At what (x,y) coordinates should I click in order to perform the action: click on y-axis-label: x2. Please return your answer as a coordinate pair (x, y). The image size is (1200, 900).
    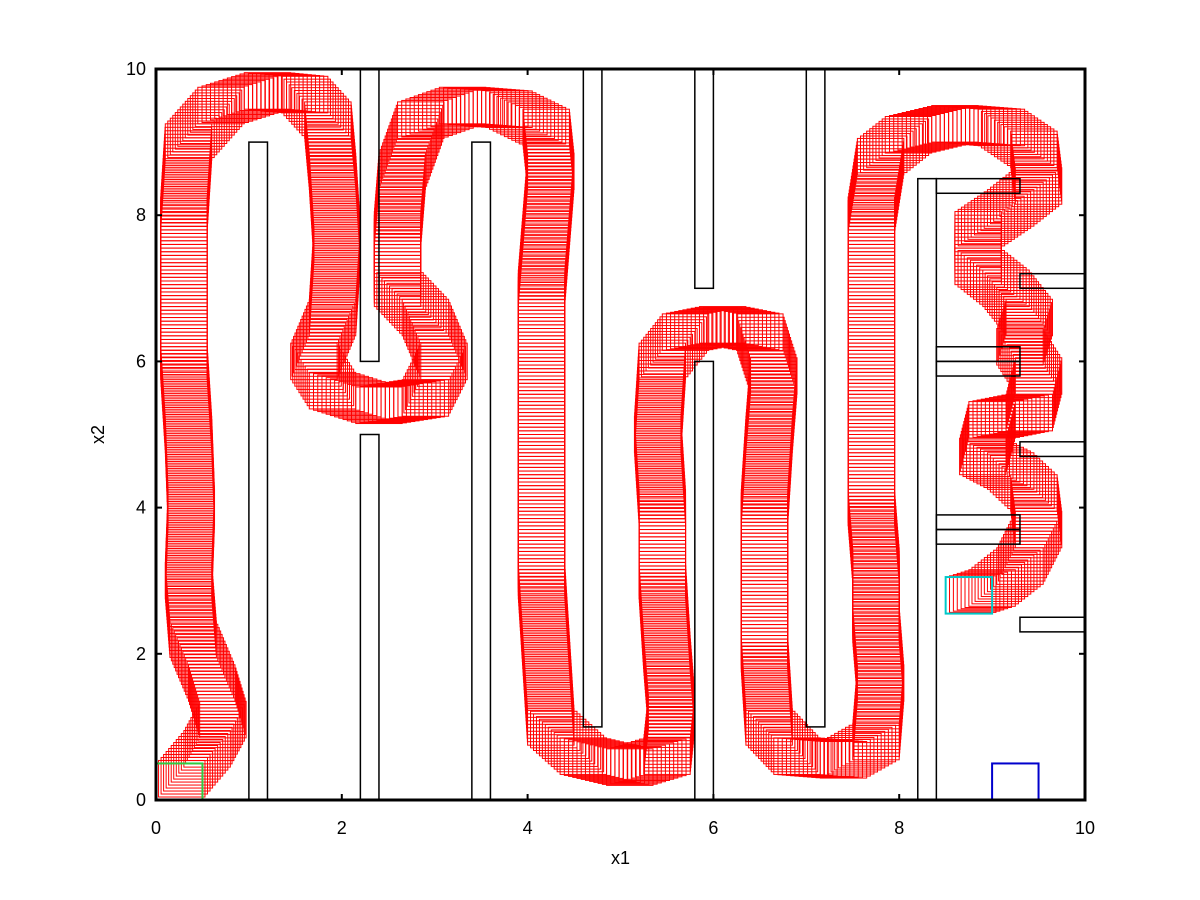
    Looking at the image, I should click on (98, 434).